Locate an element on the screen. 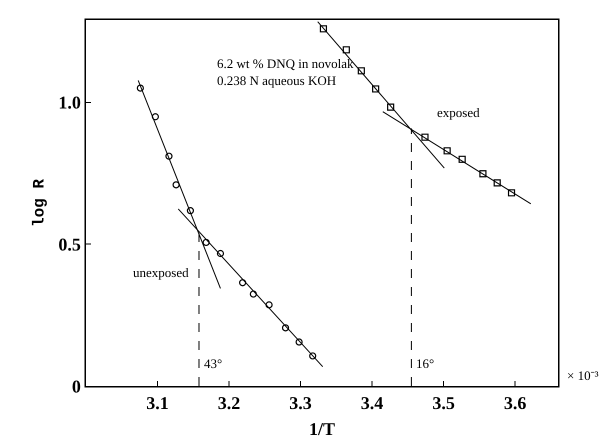 The height and width of the screenshot is (445, 603). annotation: 16° is located at coordinates (425, 363).